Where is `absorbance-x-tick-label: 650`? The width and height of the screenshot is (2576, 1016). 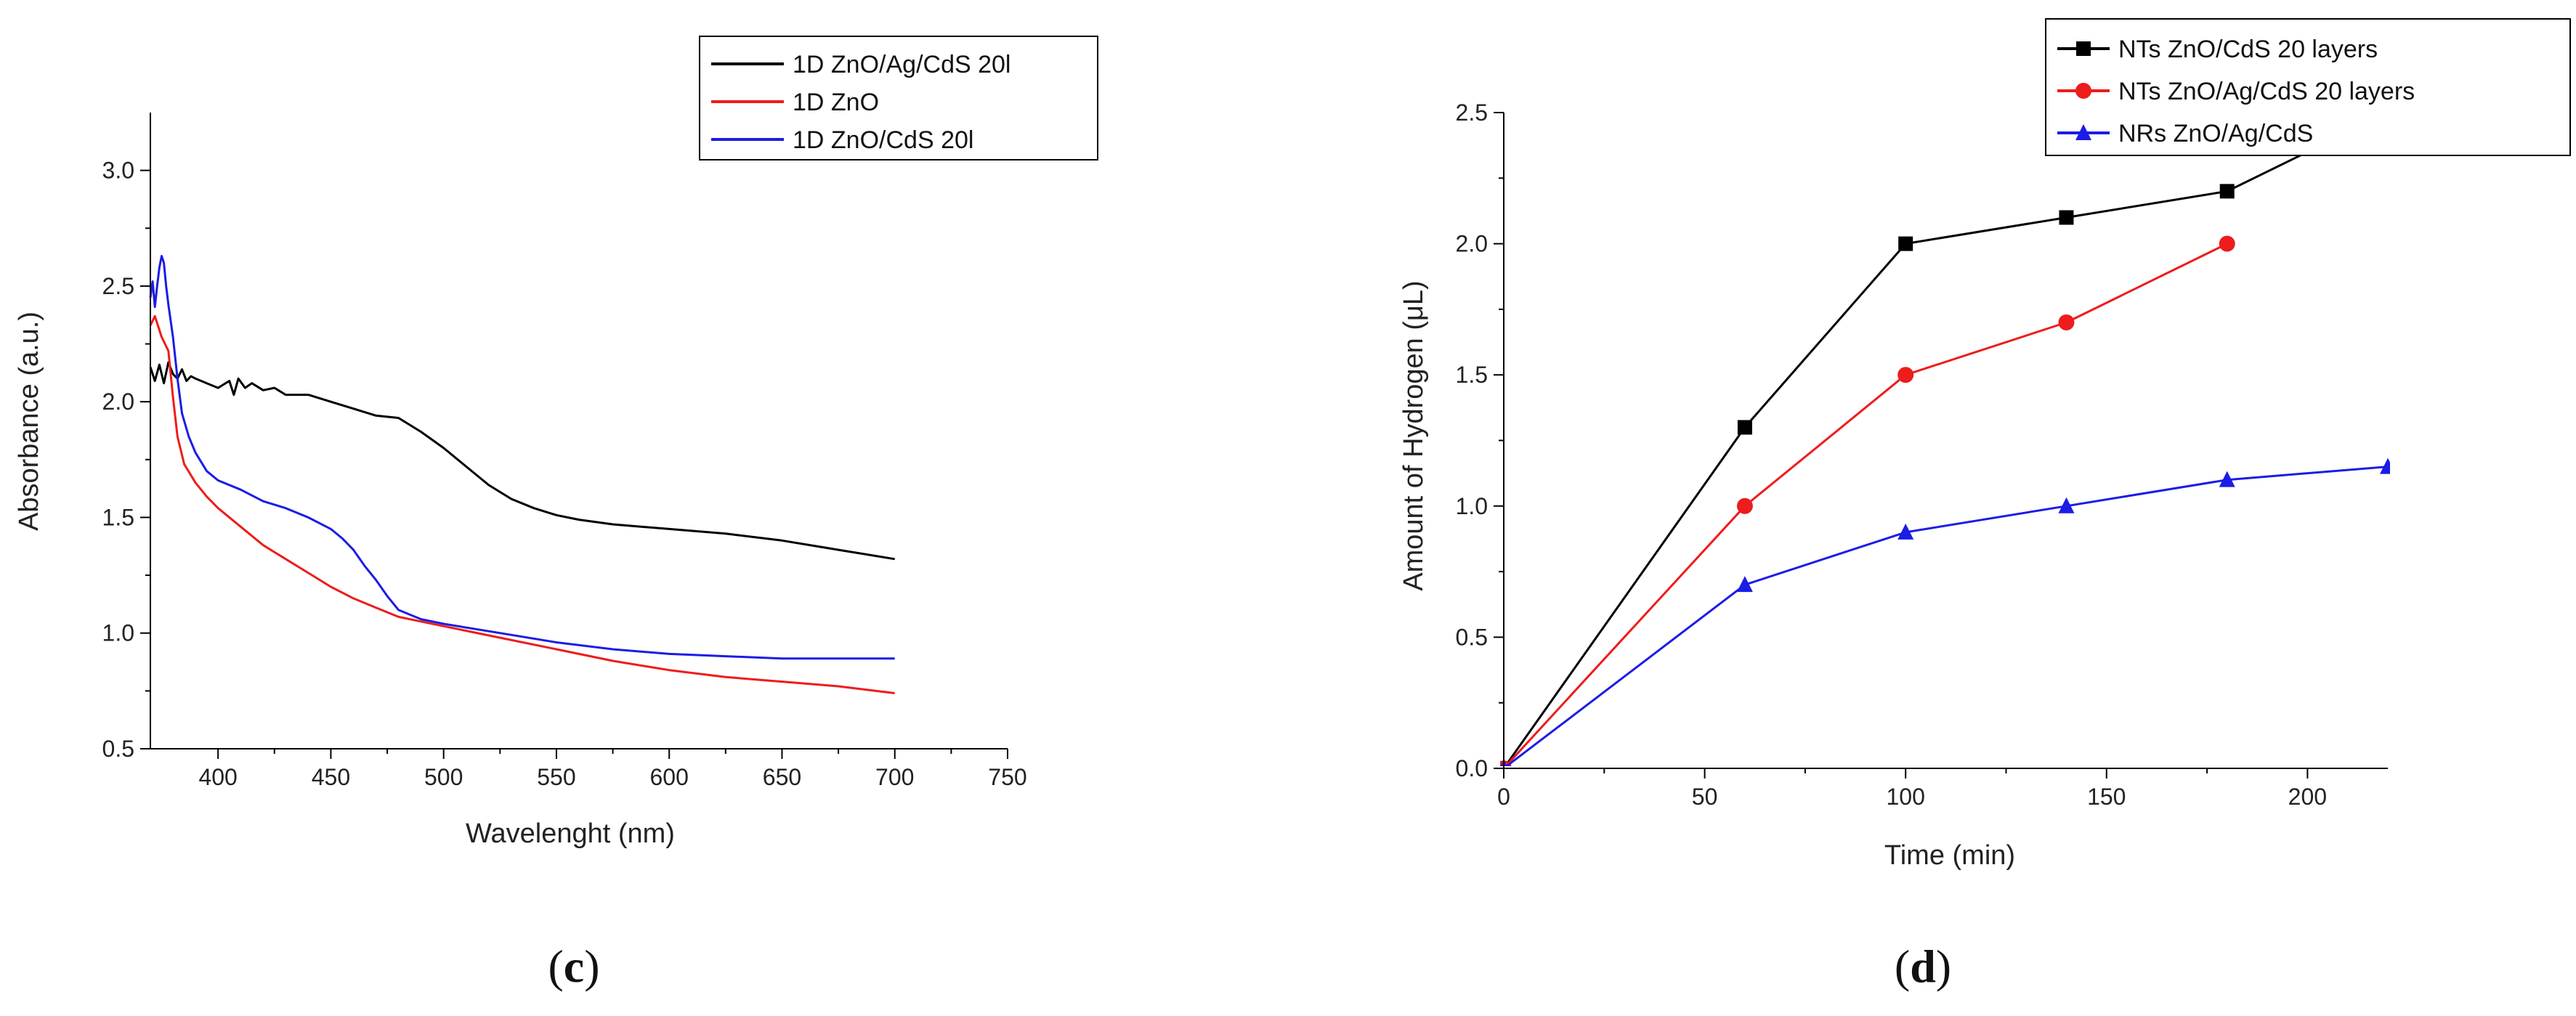 absorbance-x-tick-label: 650 is located at coordinates (782, 777).